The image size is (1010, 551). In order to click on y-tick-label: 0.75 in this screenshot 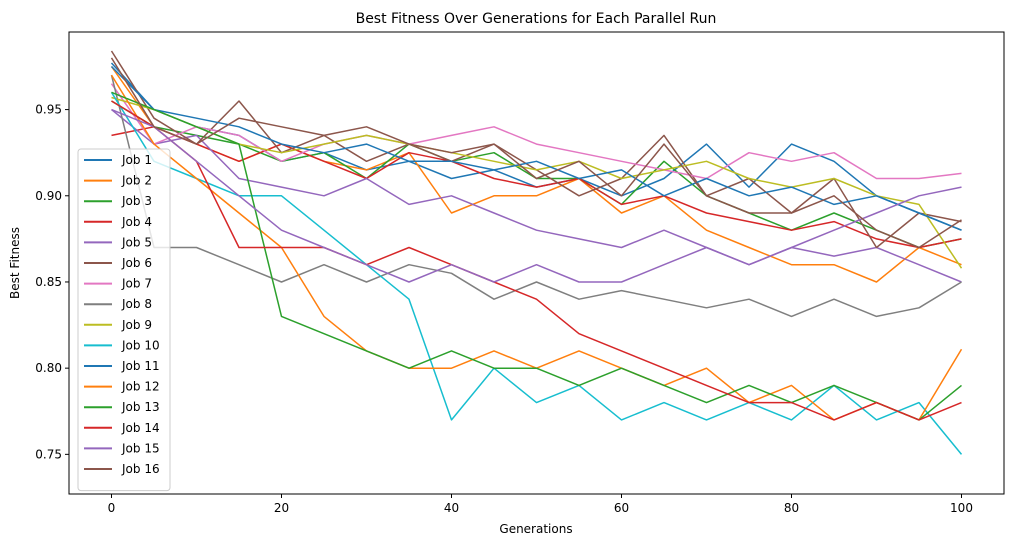, I will do `click(48, 454)`.